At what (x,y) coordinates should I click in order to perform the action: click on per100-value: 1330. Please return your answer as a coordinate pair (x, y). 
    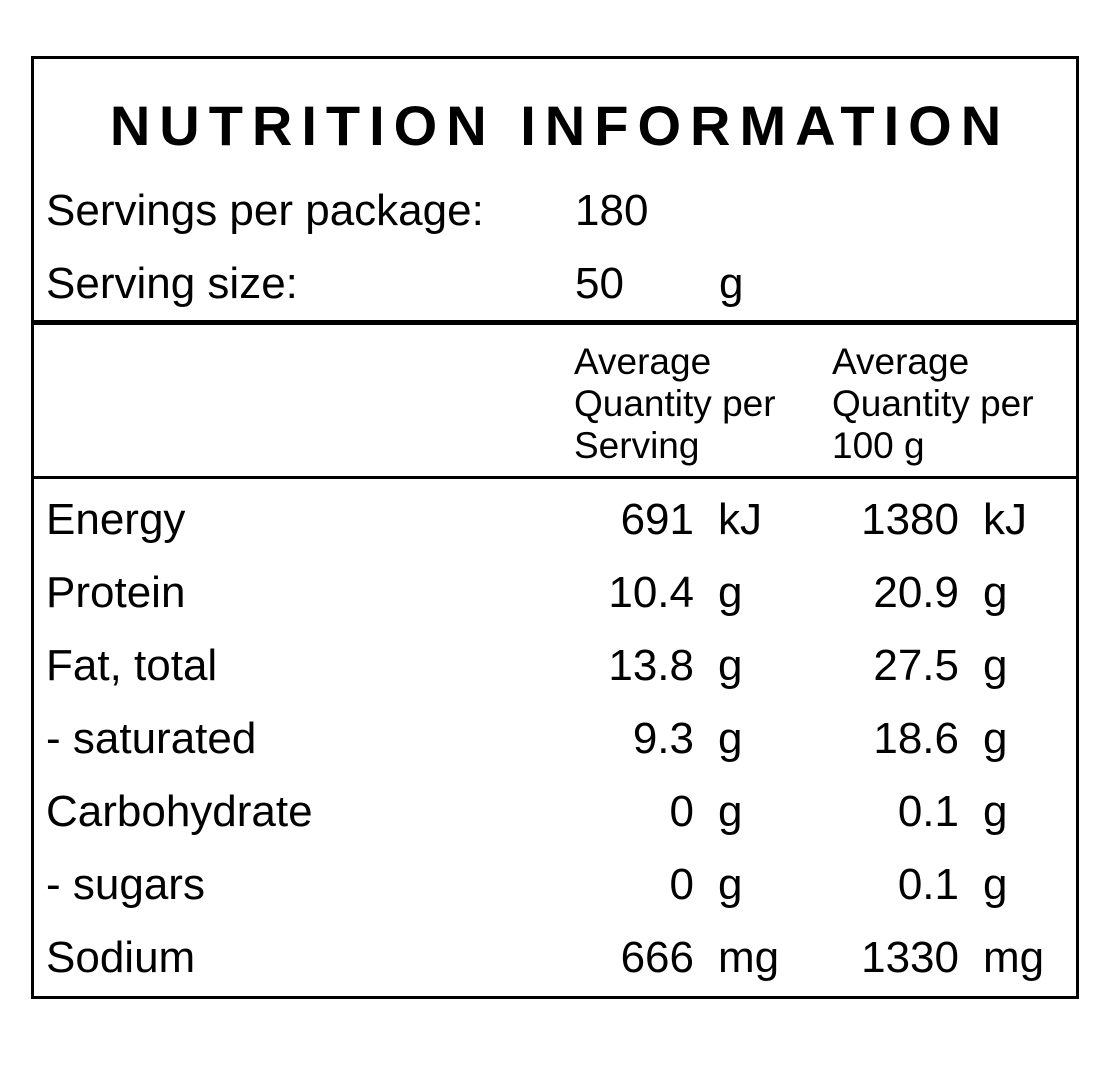
    Looking at the image, I should click on (910, 957).